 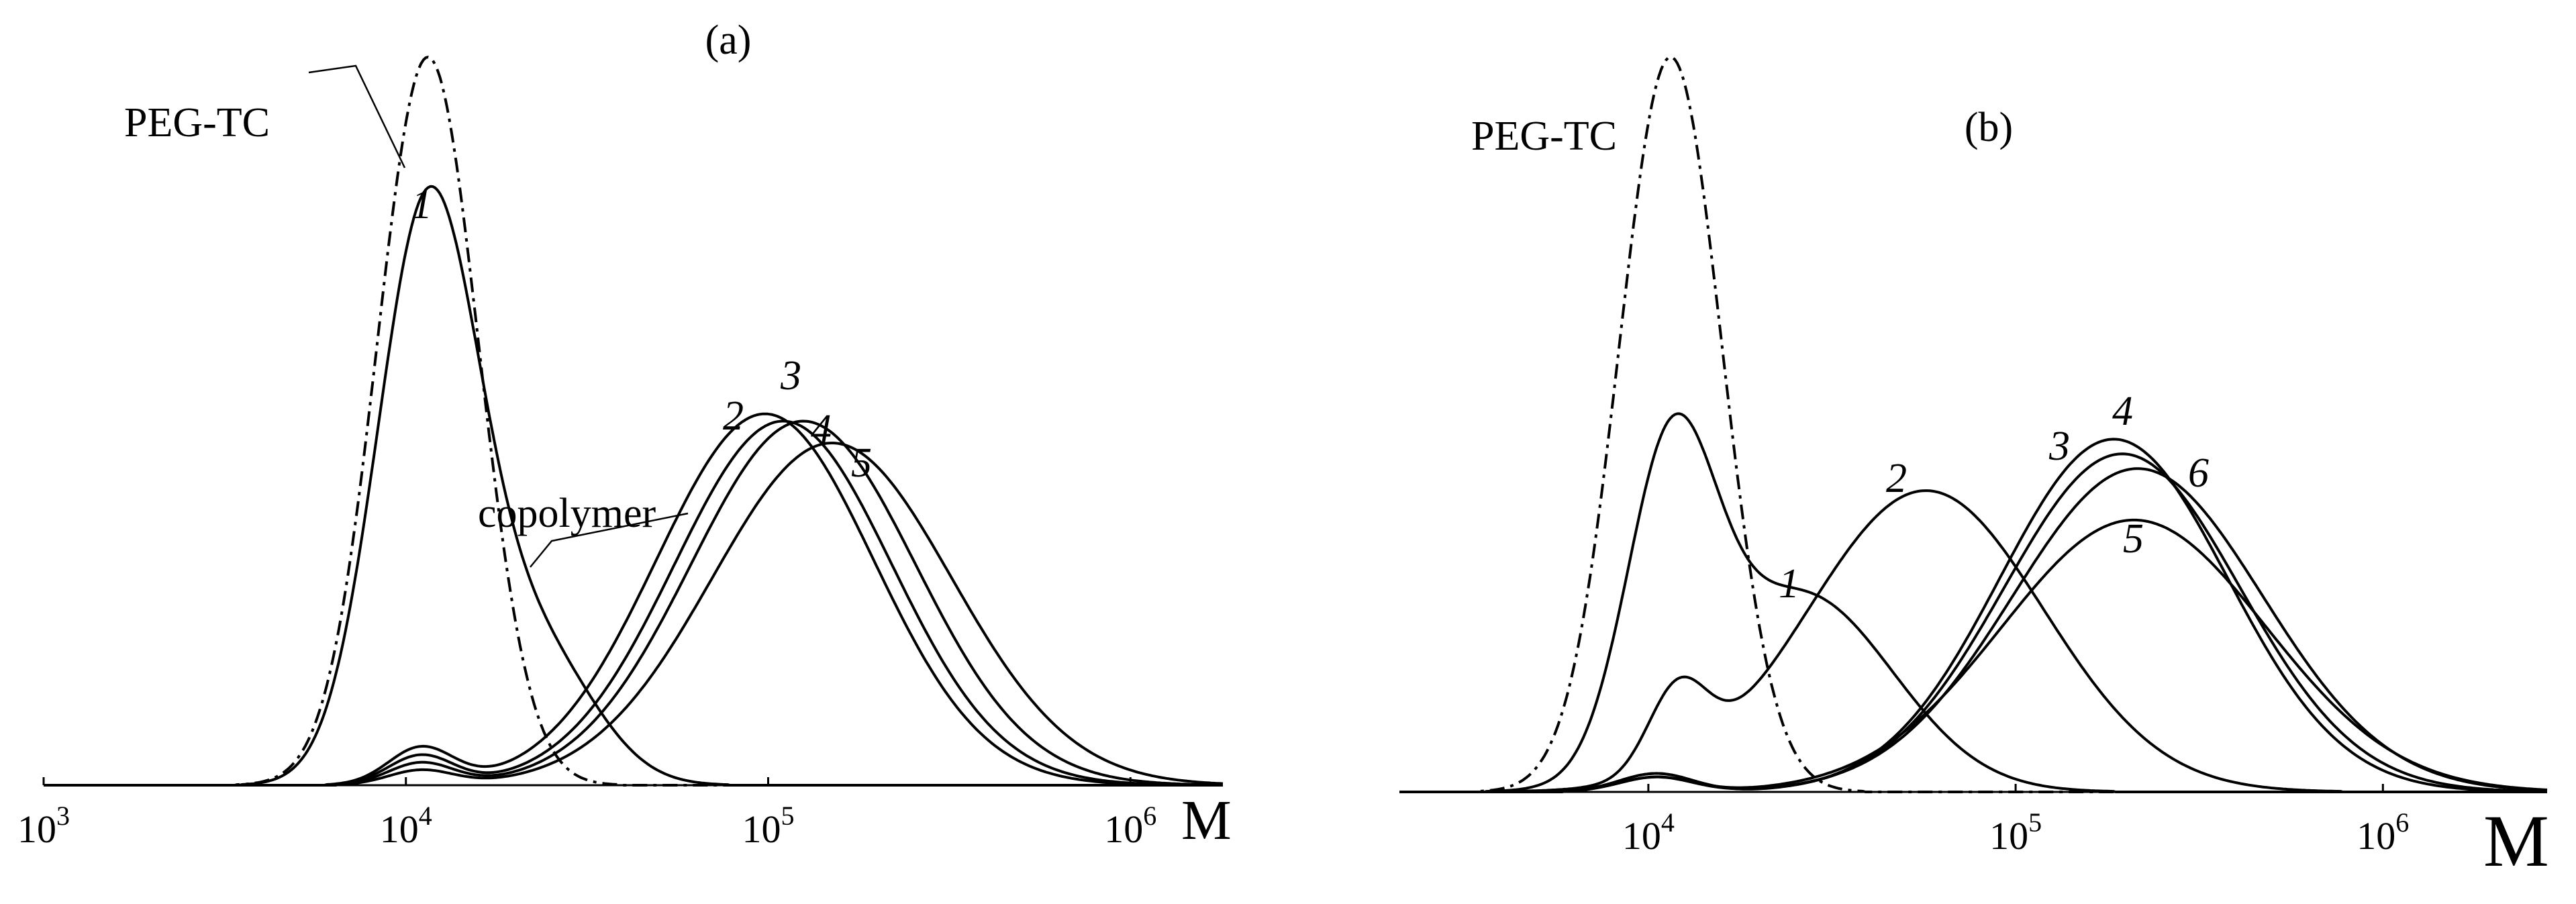 I want to click on panel-a-curve-2-label: 2, so click(x=733, y=416).